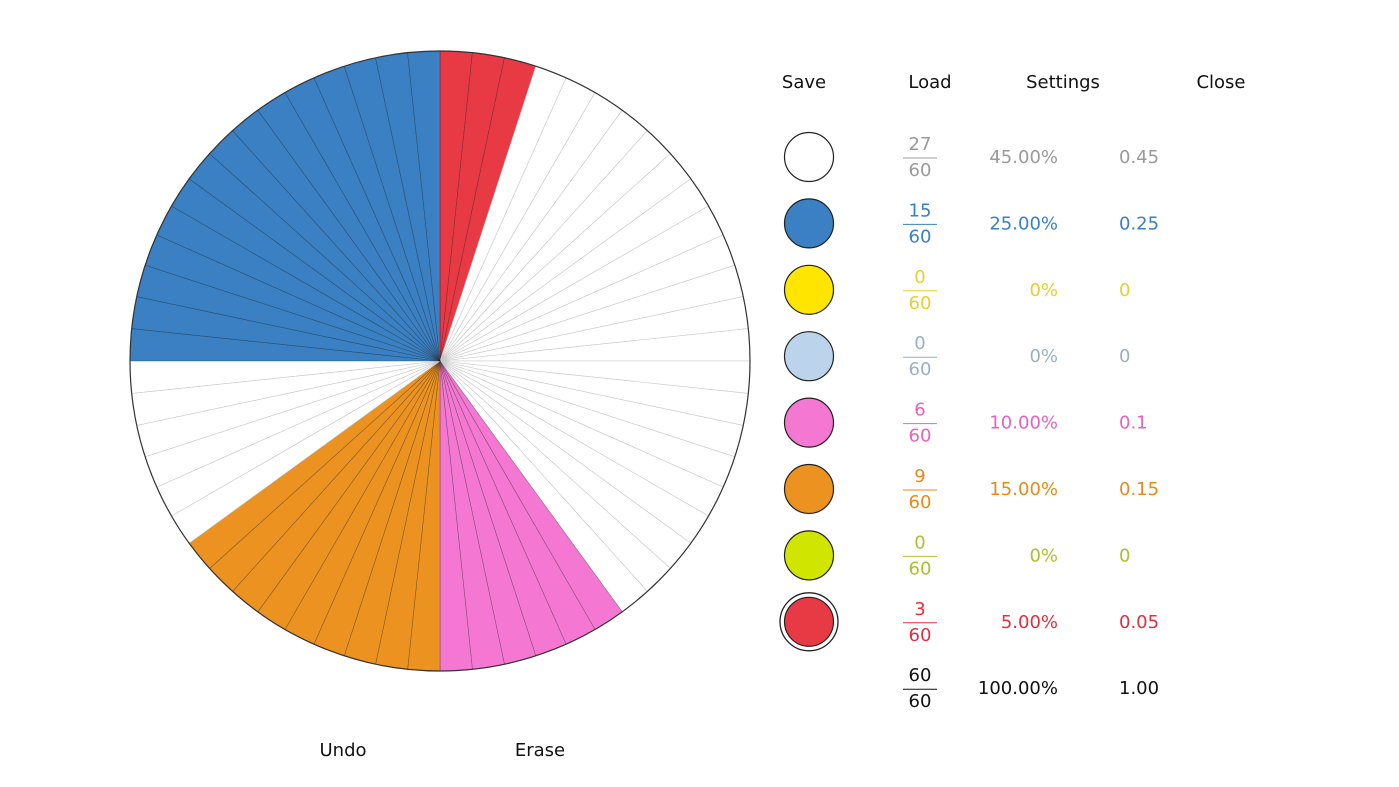 The height and width of the screenshot is (787, 1399). I want to click on decimal: 0.15, so click(1139, 489).